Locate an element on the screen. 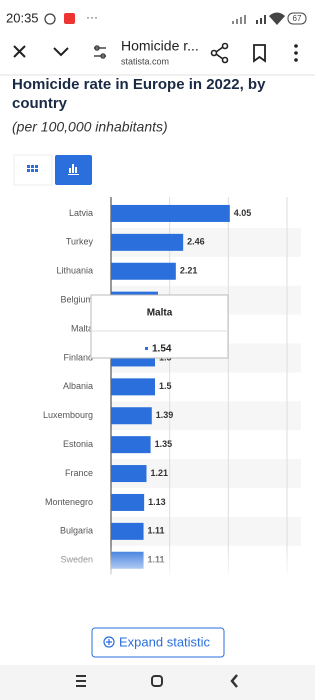 This screenshot has height=700, width=320. page-url: statista.com is located at coordinates (145, 61).